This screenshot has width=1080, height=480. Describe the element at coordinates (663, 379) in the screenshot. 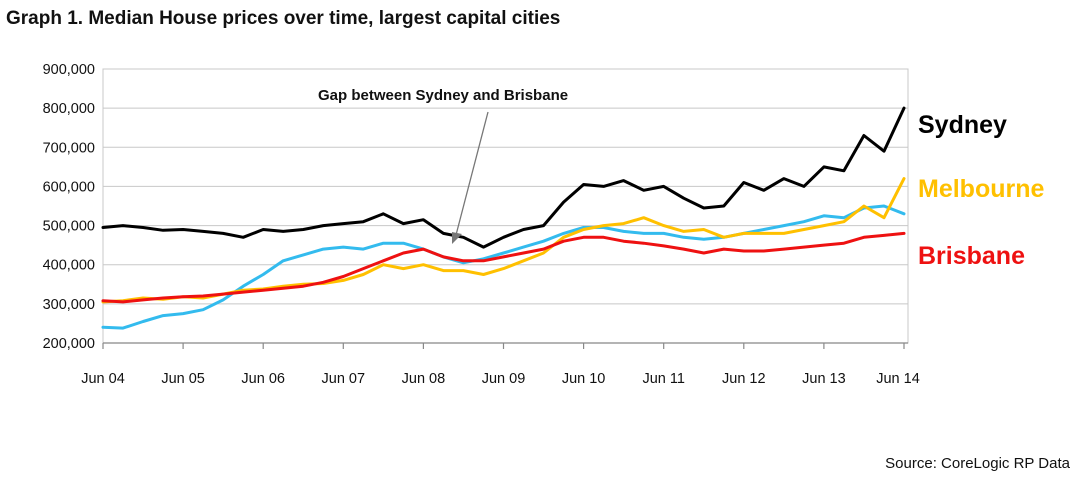

I see `x-tick-label: Jun 11` at that location.